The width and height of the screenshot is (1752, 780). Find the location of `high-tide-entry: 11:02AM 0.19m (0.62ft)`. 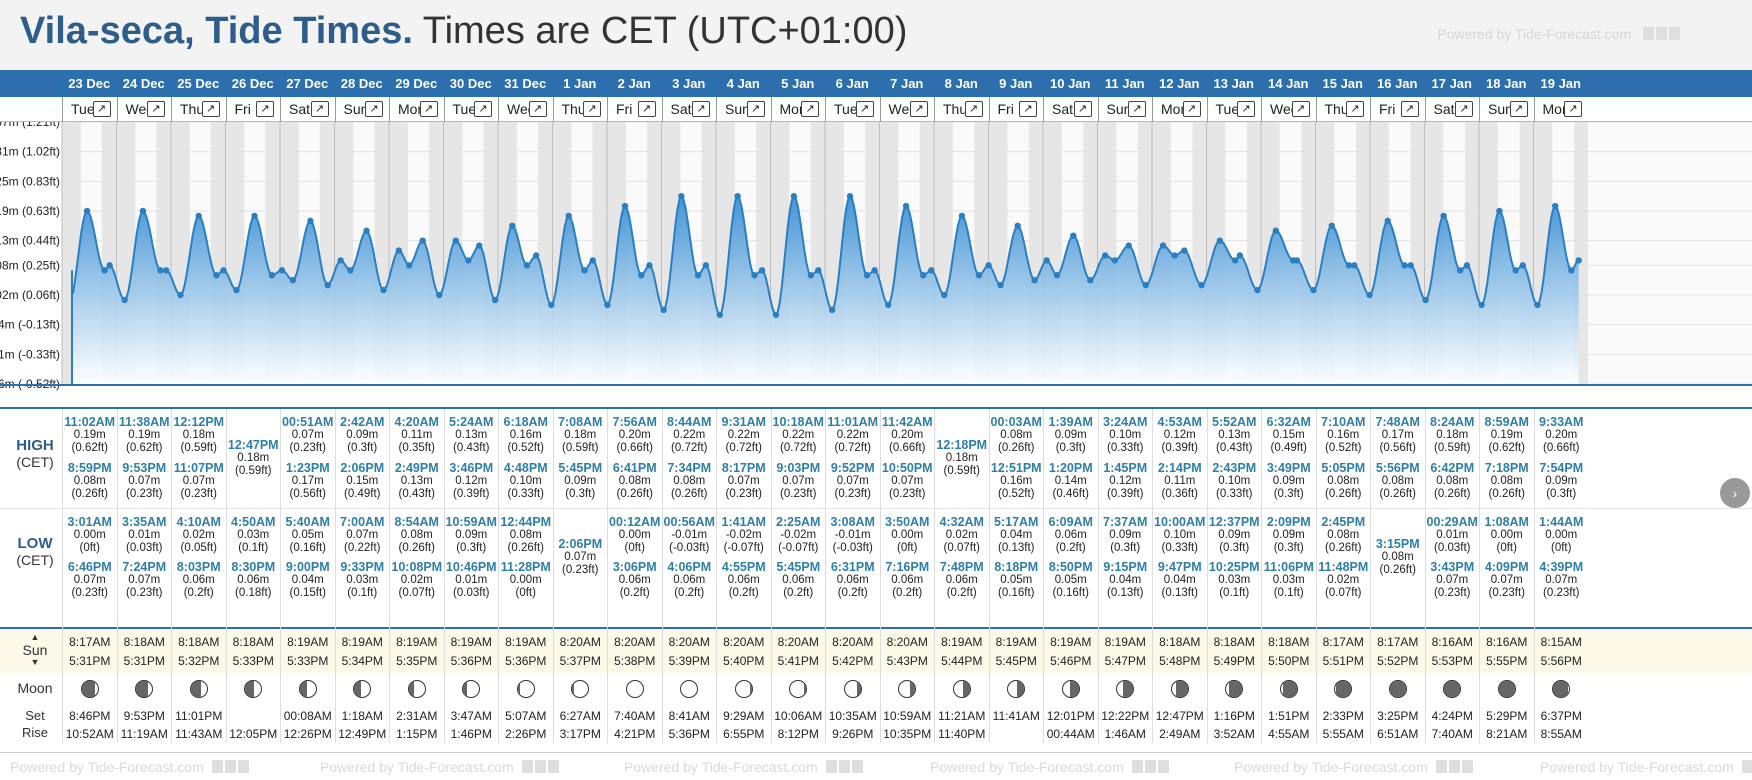

high-tide-entry: 11:02AM 0.19m (0.62ft) is located at coordinates (90, 435).